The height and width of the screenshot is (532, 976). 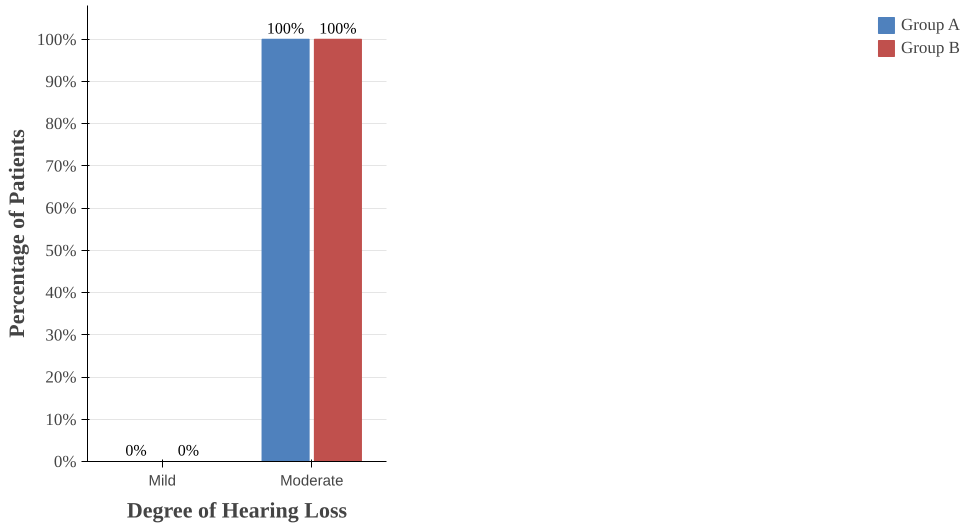 I want to click on x-tick-label: Mild, so click(x=162, y=481).